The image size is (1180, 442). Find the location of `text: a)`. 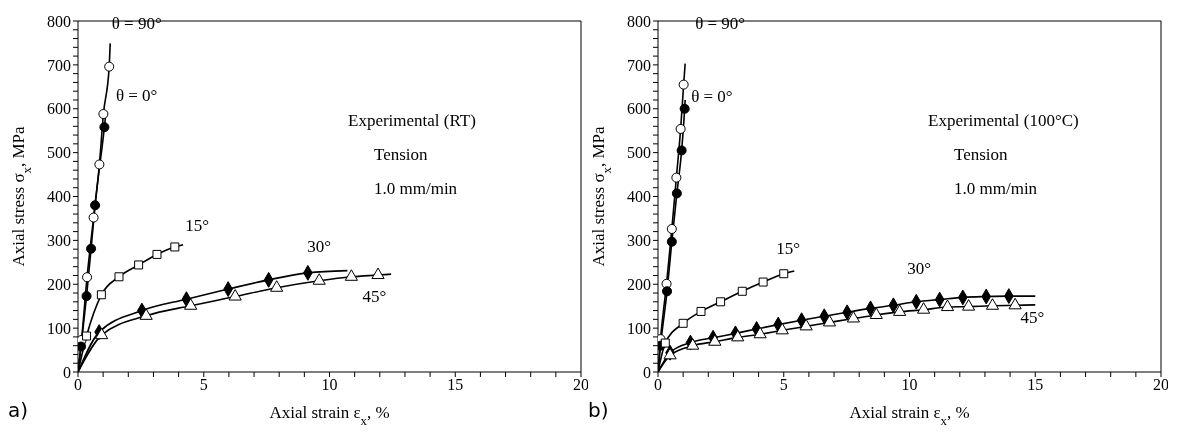

text: a) is located at coordinates (18, 410).